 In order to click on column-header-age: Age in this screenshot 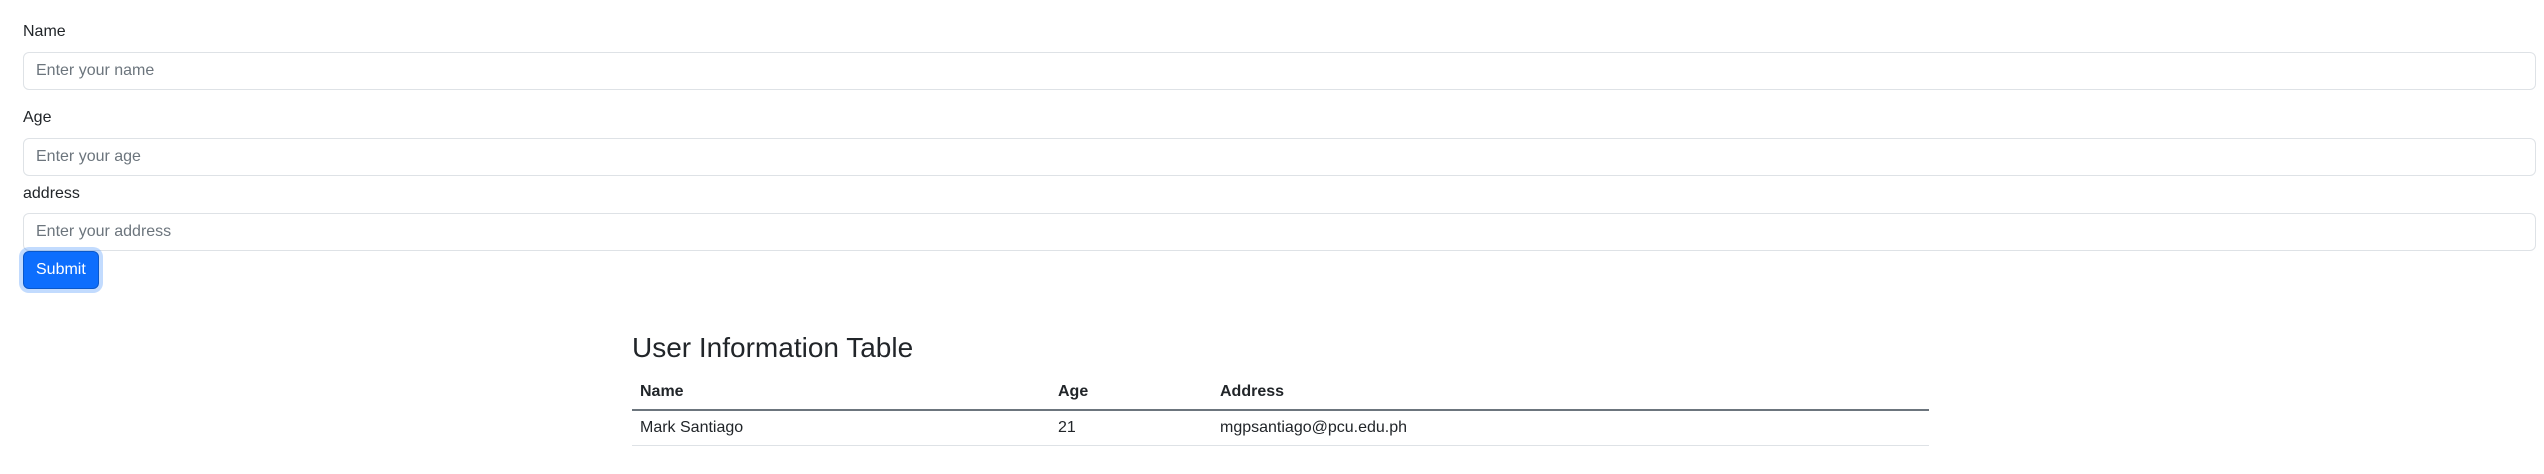, I will do `click(1131, 393)`.